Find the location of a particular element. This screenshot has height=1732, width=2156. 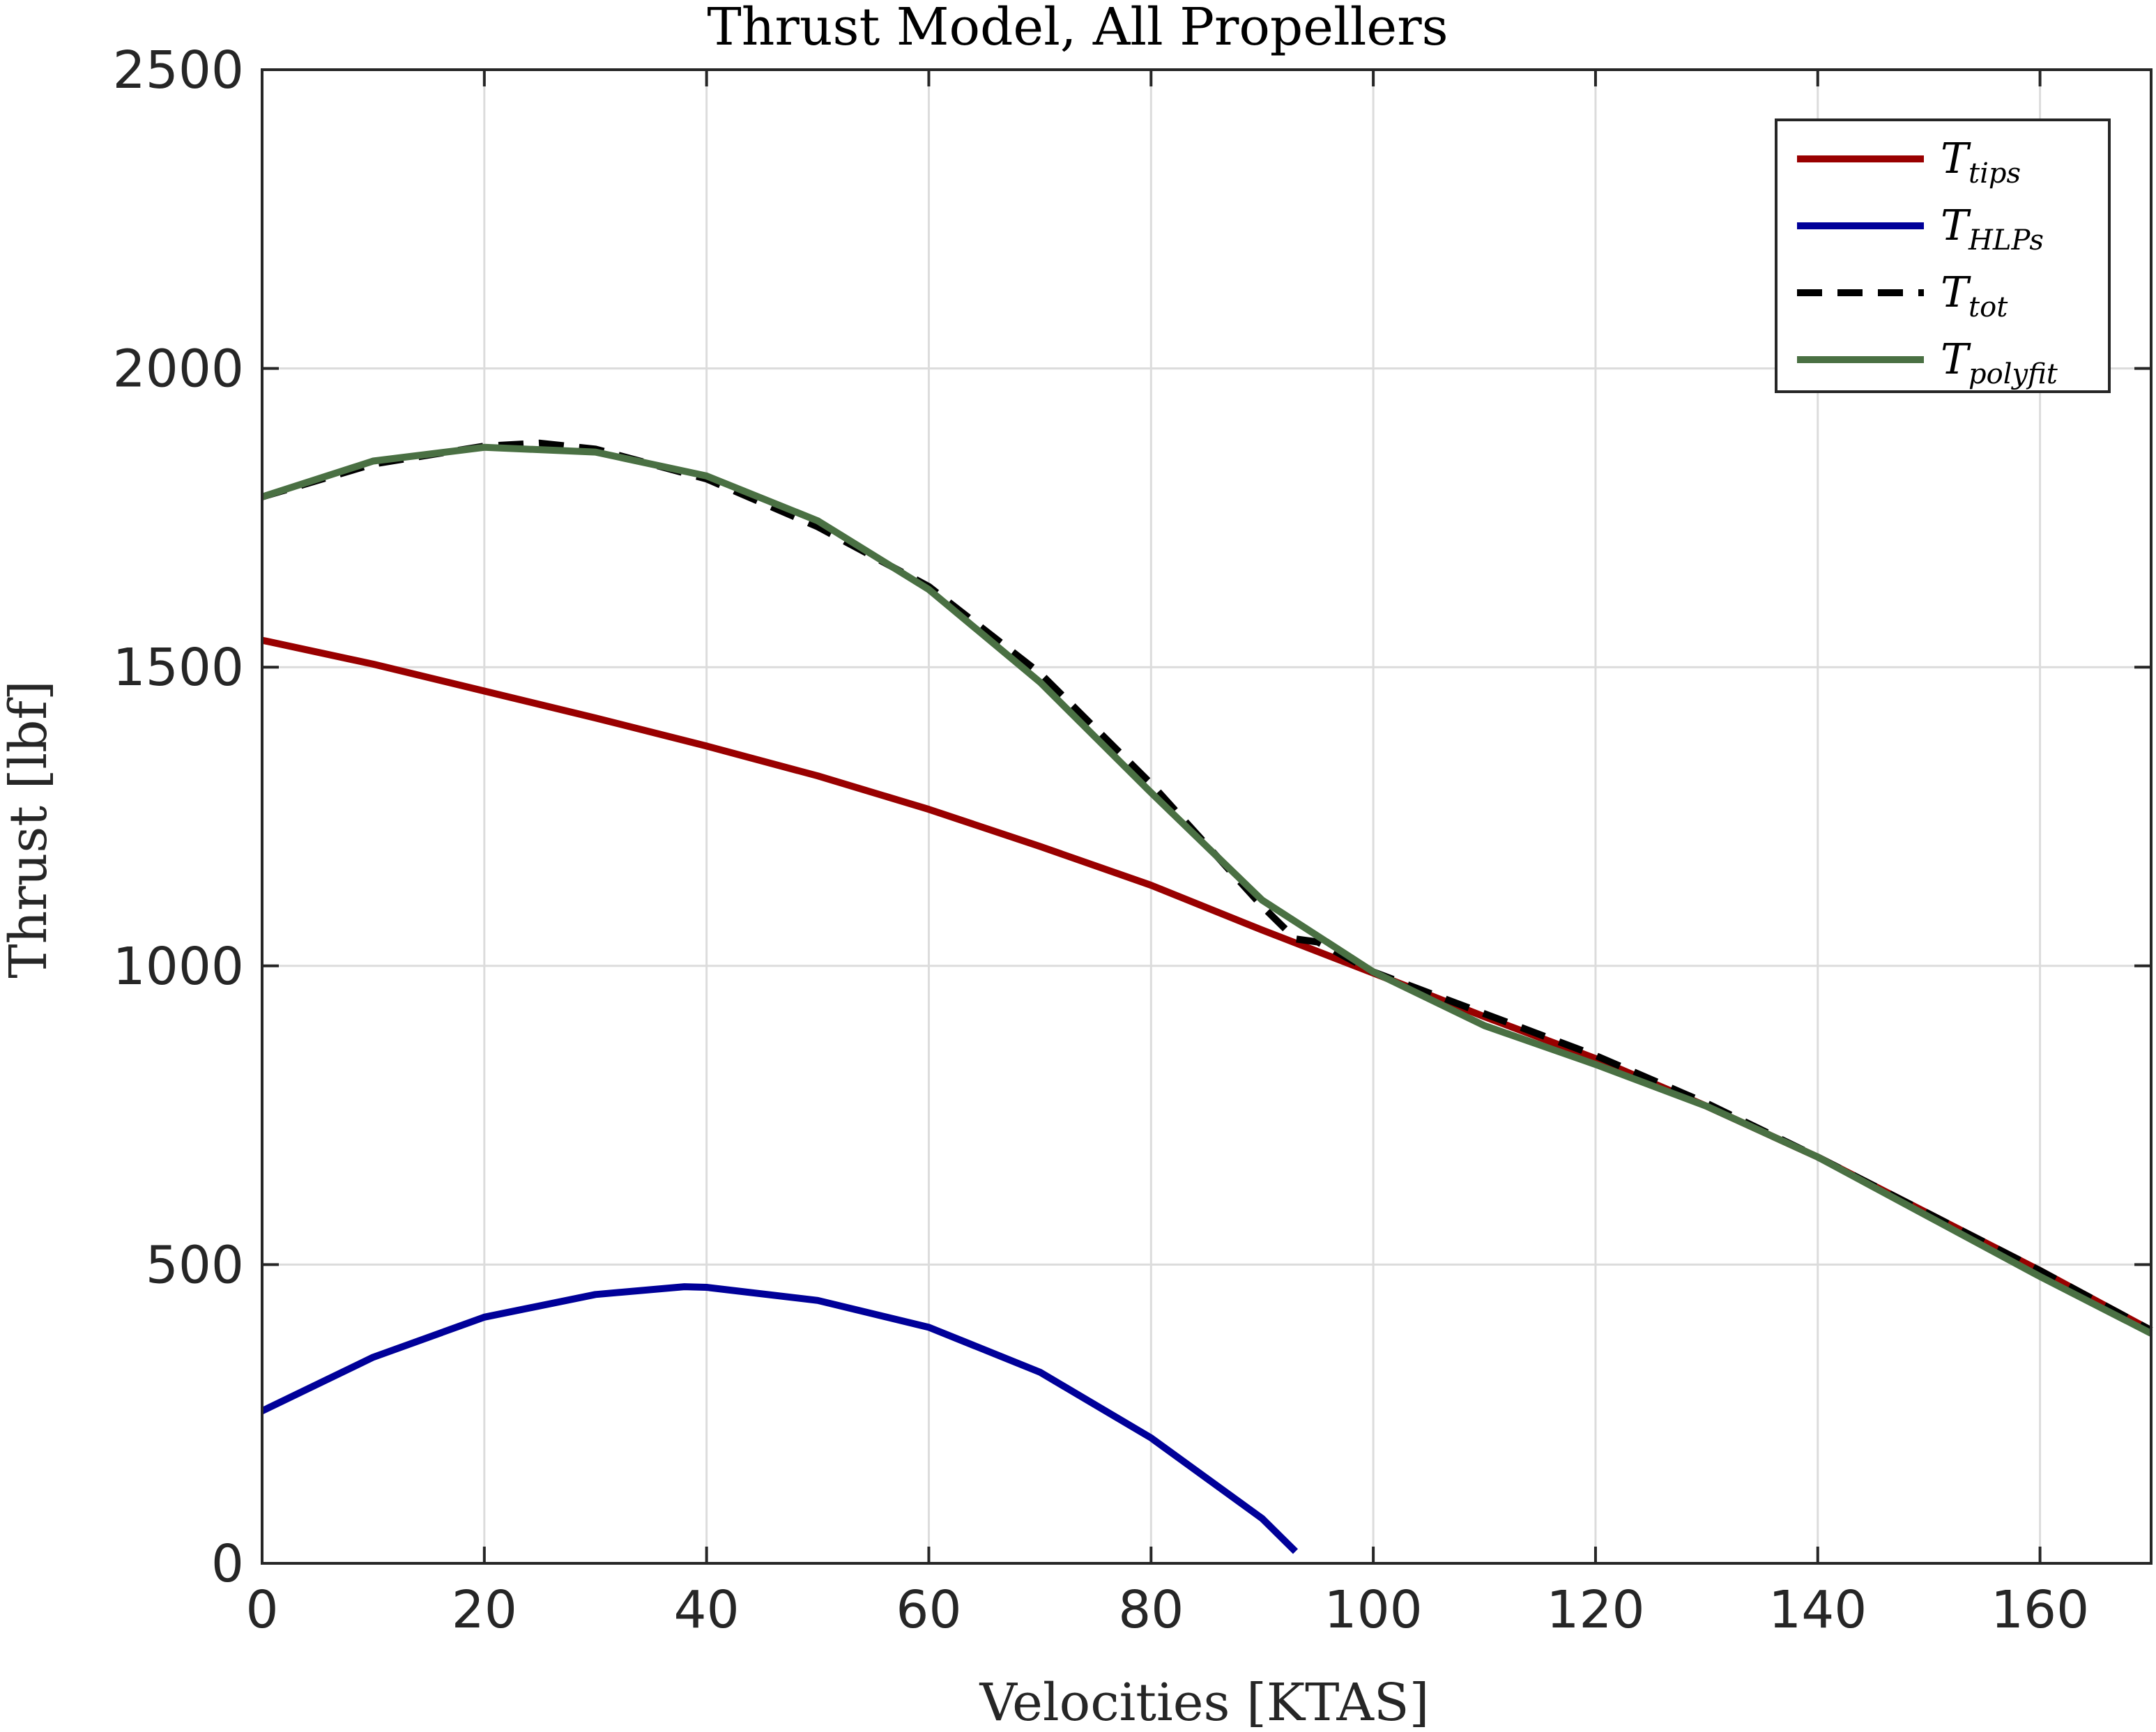

legend-label-subscript: HLPs is located at coordinates (2006, 240).